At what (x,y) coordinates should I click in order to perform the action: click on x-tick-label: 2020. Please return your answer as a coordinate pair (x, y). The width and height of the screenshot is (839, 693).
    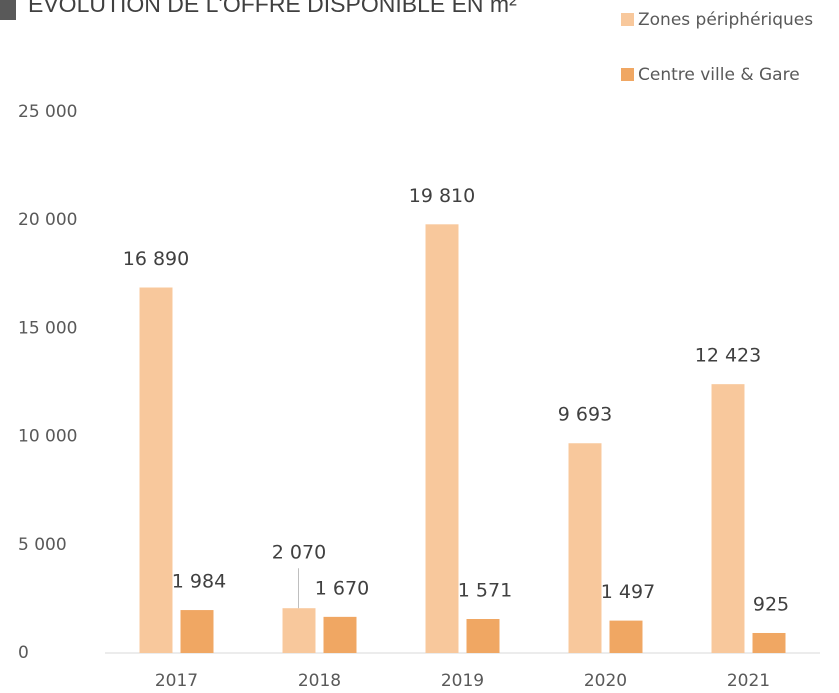
    Looking at the image, I should click on (605, 681).